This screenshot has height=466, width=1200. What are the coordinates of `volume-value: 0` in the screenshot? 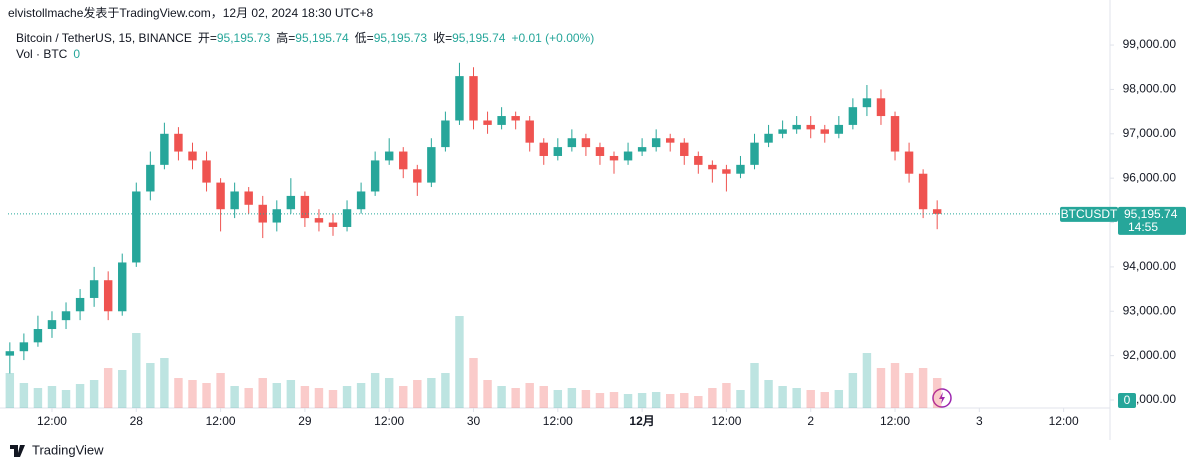 It's located at (76, 54).